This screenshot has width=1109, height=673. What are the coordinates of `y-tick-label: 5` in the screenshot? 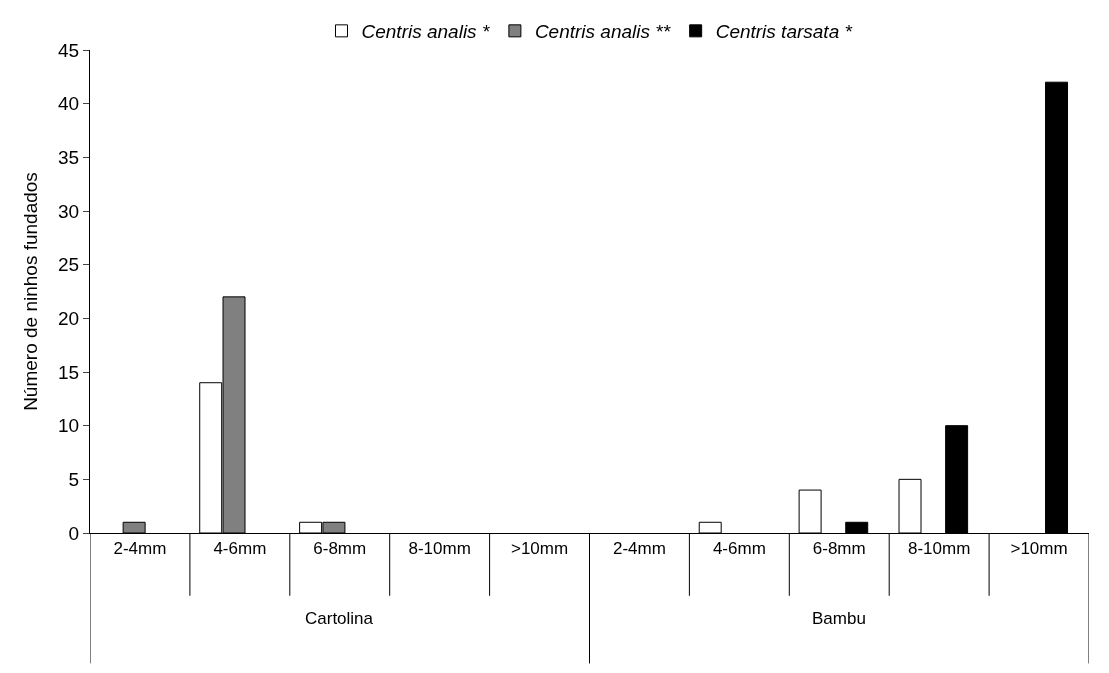 It's located at (74, 479).